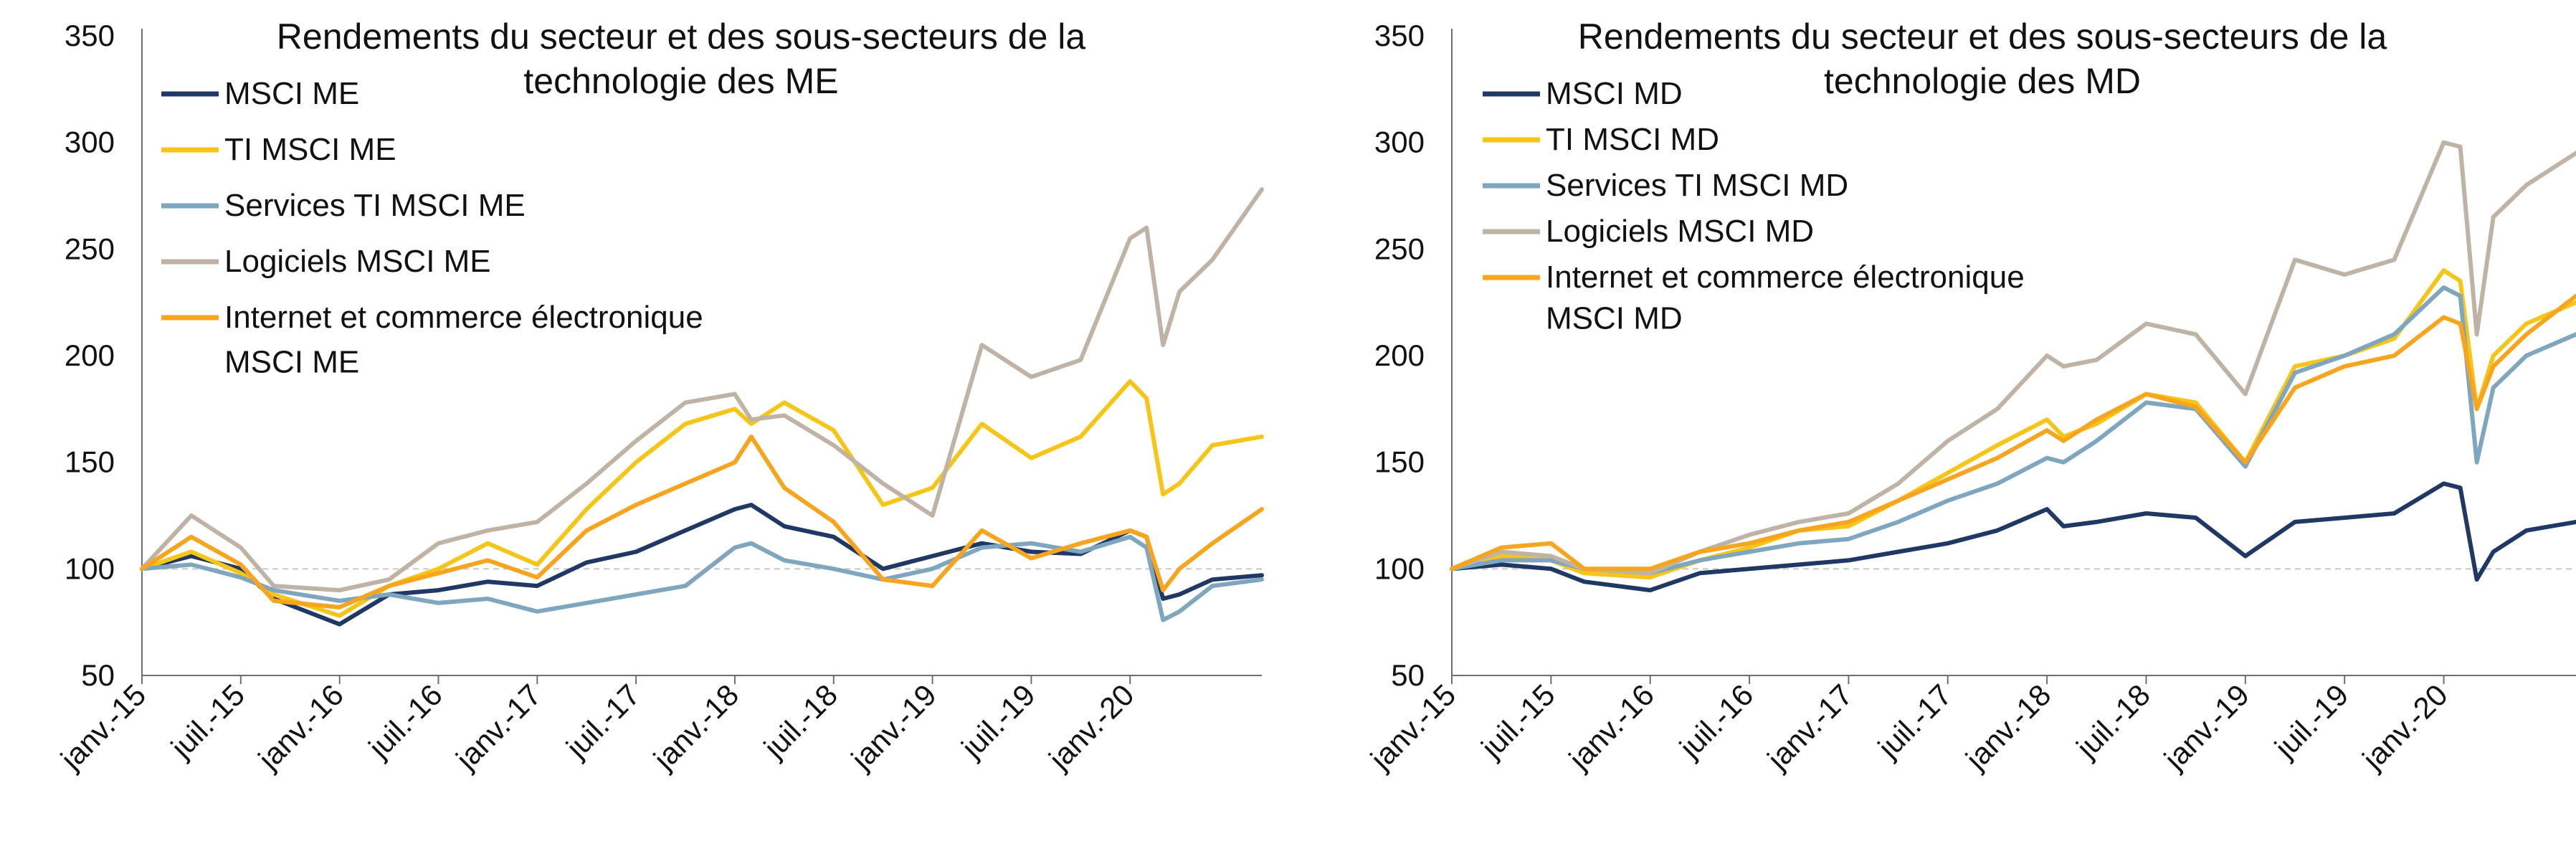  I want to click on legend-label: TI MSCI MD, so click(1632, 139).